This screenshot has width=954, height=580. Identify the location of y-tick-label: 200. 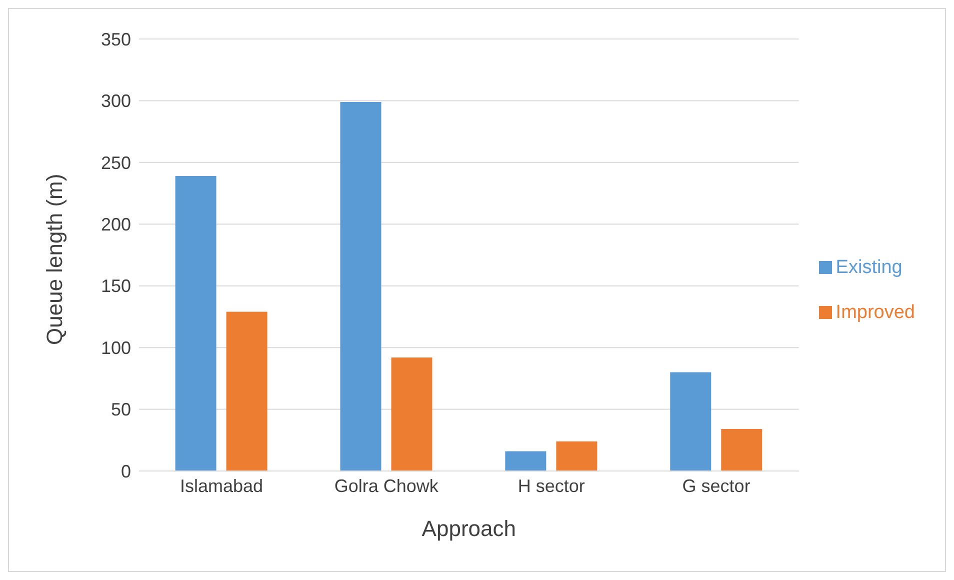
(115, 224).